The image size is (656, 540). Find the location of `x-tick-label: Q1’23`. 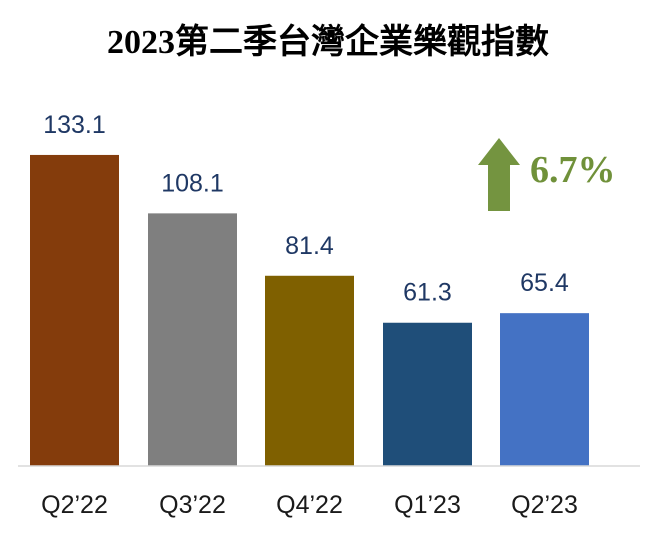

x-tick-label: Q1’23 is located at coordinates (427, 505).